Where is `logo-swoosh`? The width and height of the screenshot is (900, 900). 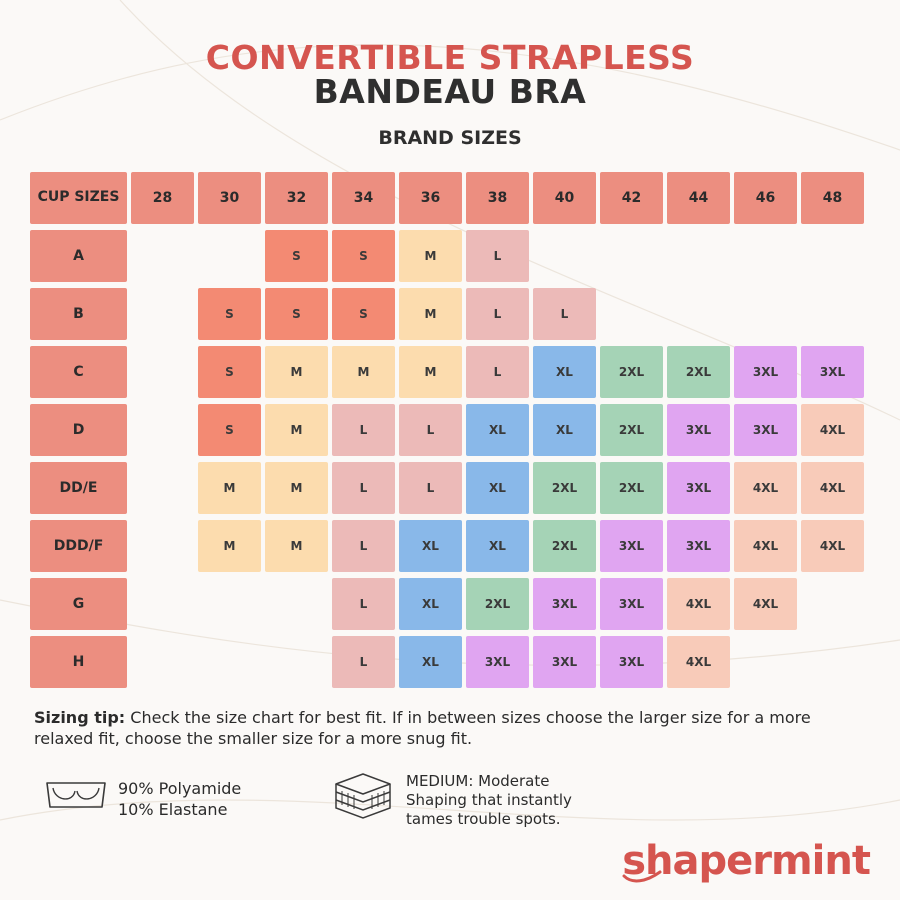
logo-swoosh is located at coordinates (642, 876).